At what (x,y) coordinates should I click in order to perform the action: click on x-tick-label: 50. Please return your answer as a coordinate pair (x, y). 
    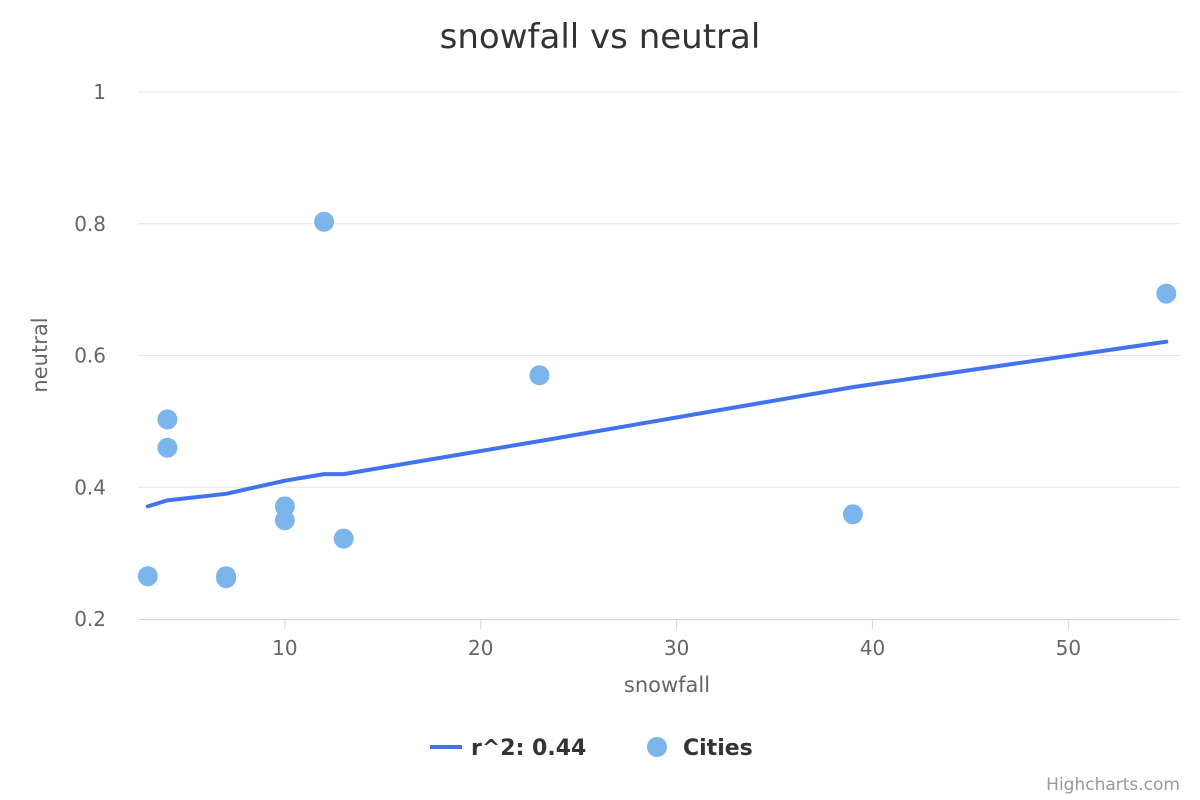
    Looking at the image, I should click on (1068, 648).